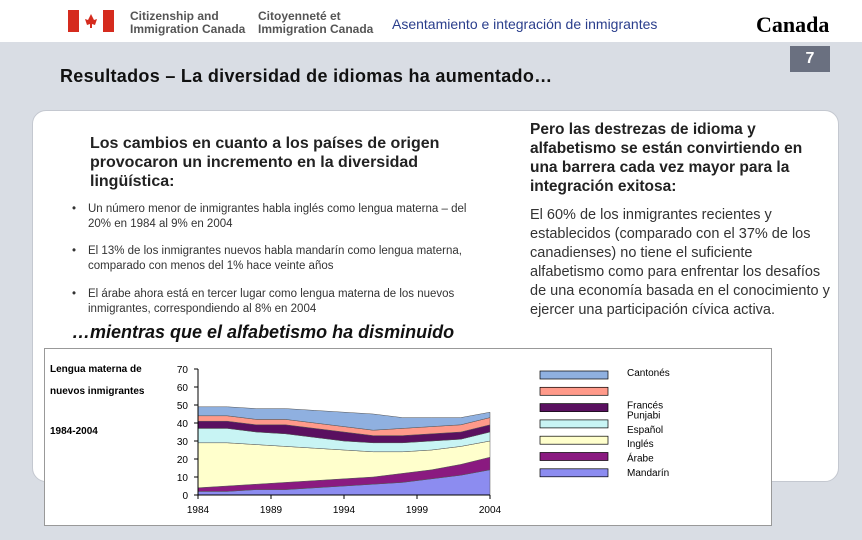  I want to click on y-tick-label: 60, so click(183, 388).